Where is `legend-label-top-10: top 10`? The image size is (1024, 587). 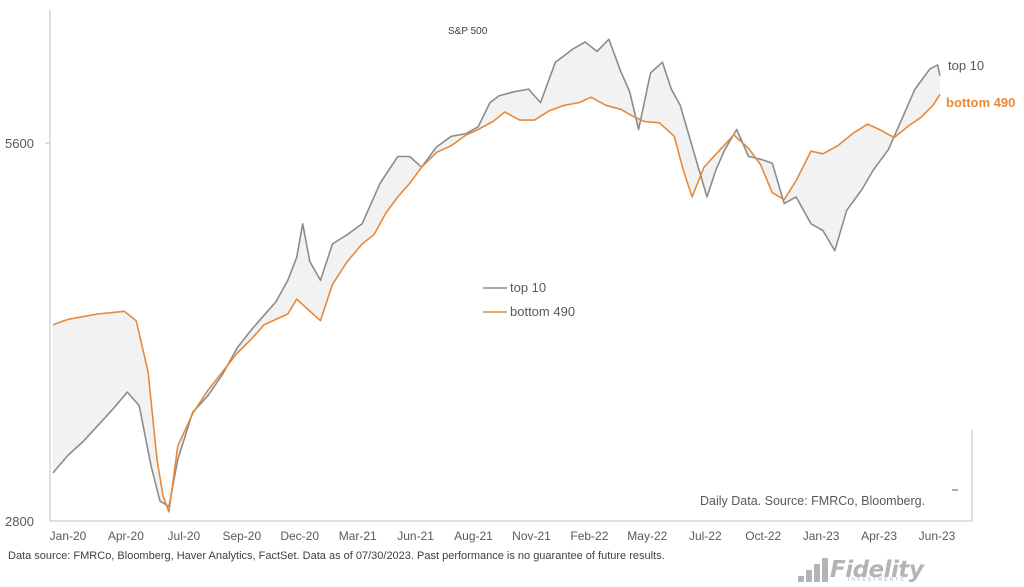
legend-label-top-10: top 10 is located at coordinates (528, 287).